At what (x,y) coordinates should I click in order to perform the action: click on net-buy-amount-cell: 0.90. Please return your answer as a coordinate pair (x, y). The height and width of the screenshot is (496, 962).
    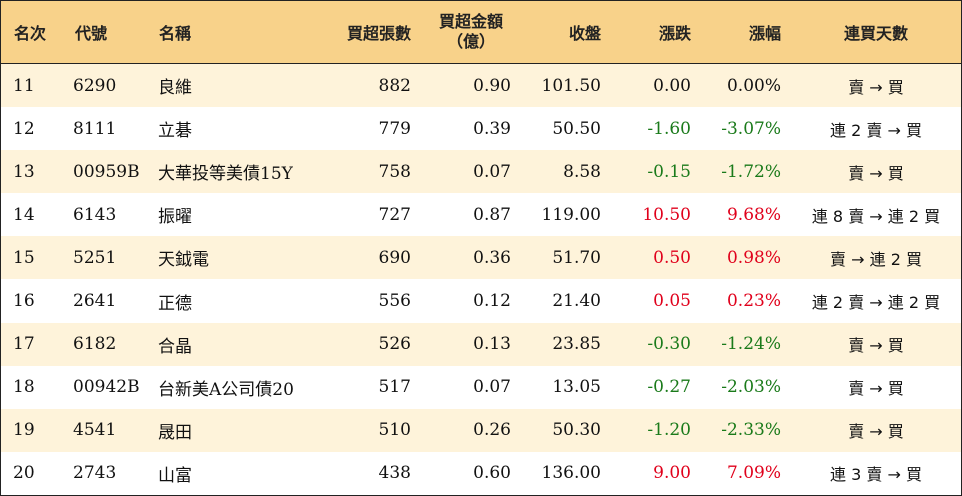
    Looking at the image, I should click on (492, 85).